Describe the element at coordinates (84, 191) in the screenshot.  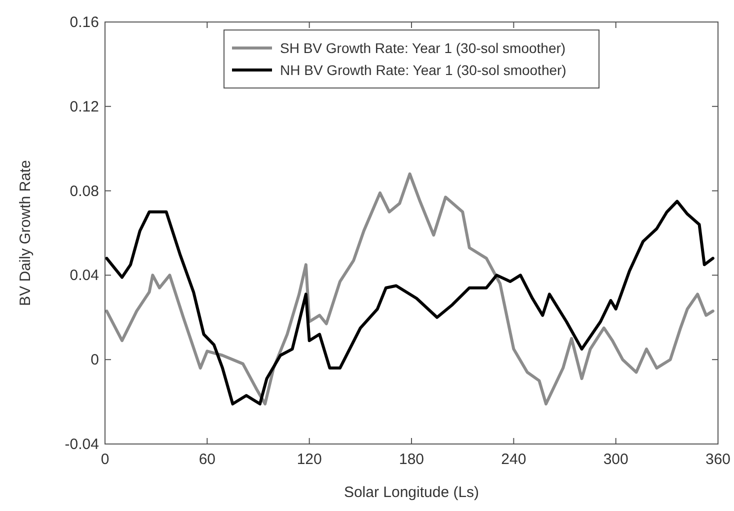
I see `y-tick-label: 0.08` at that location.